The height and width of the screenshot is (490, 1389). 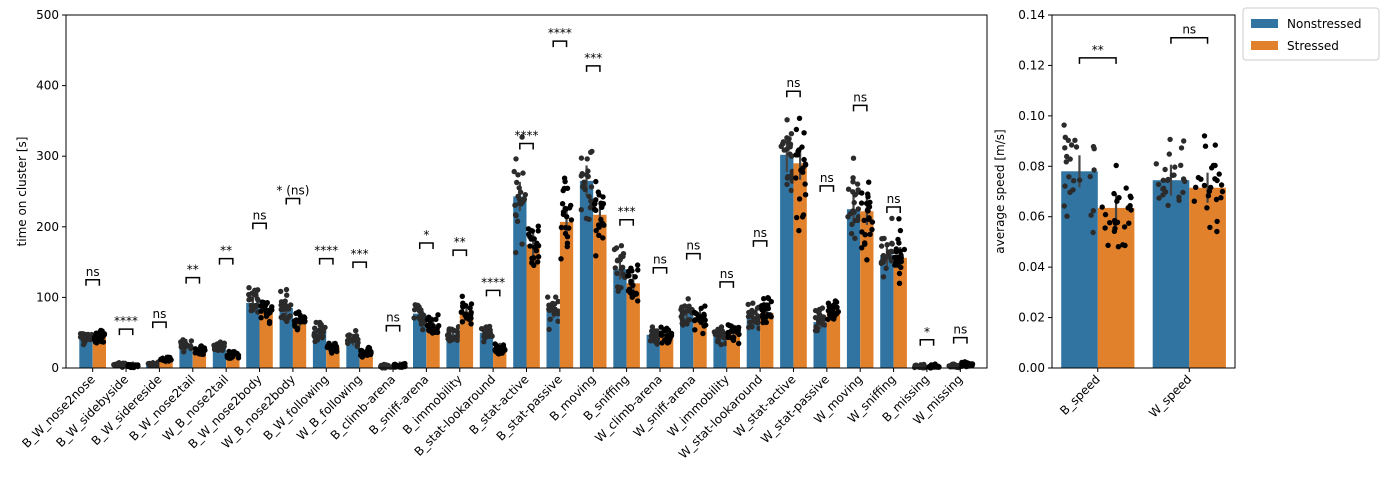 I want to click on legend: Nonstressed Stressed, so click(x=1311, y=34).